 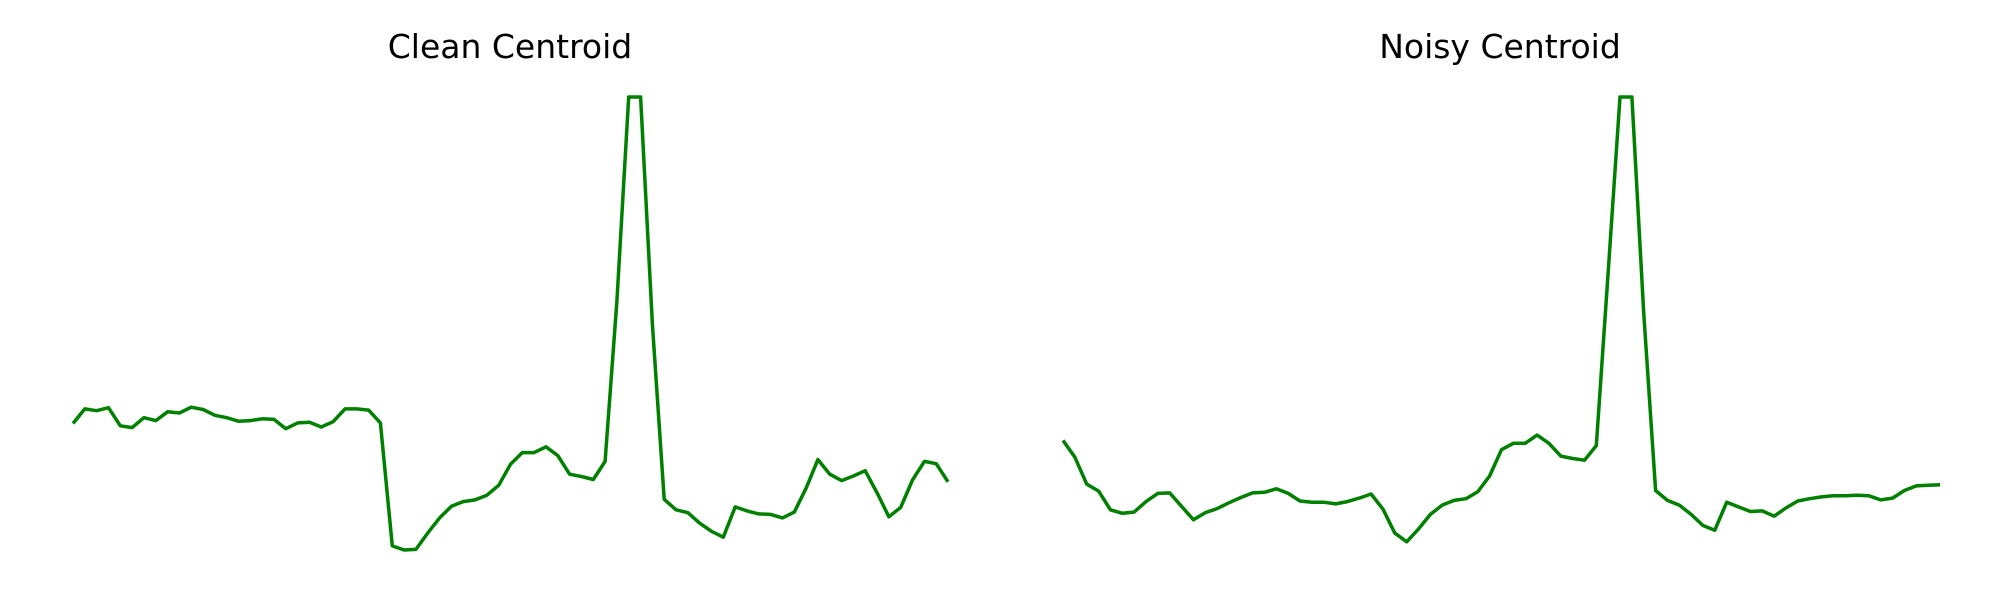 I want to click on title-clean: Clean Centroid, so click(x=510, y=46).